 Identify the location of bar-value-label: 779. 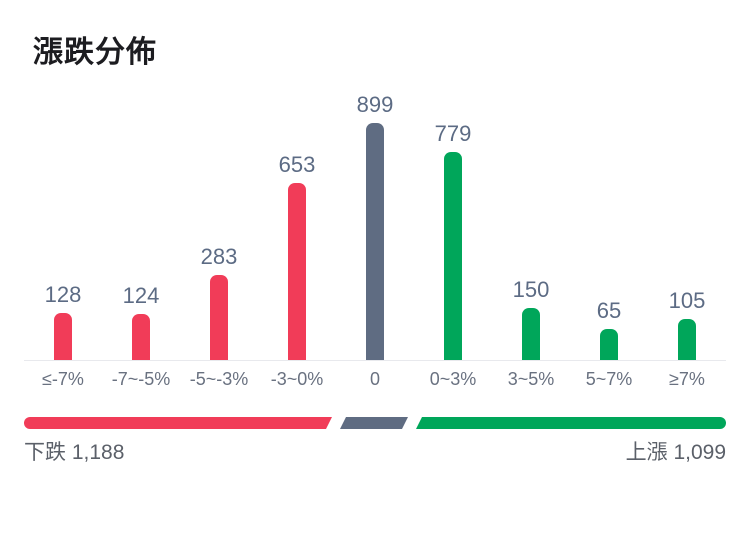
(453, 133).